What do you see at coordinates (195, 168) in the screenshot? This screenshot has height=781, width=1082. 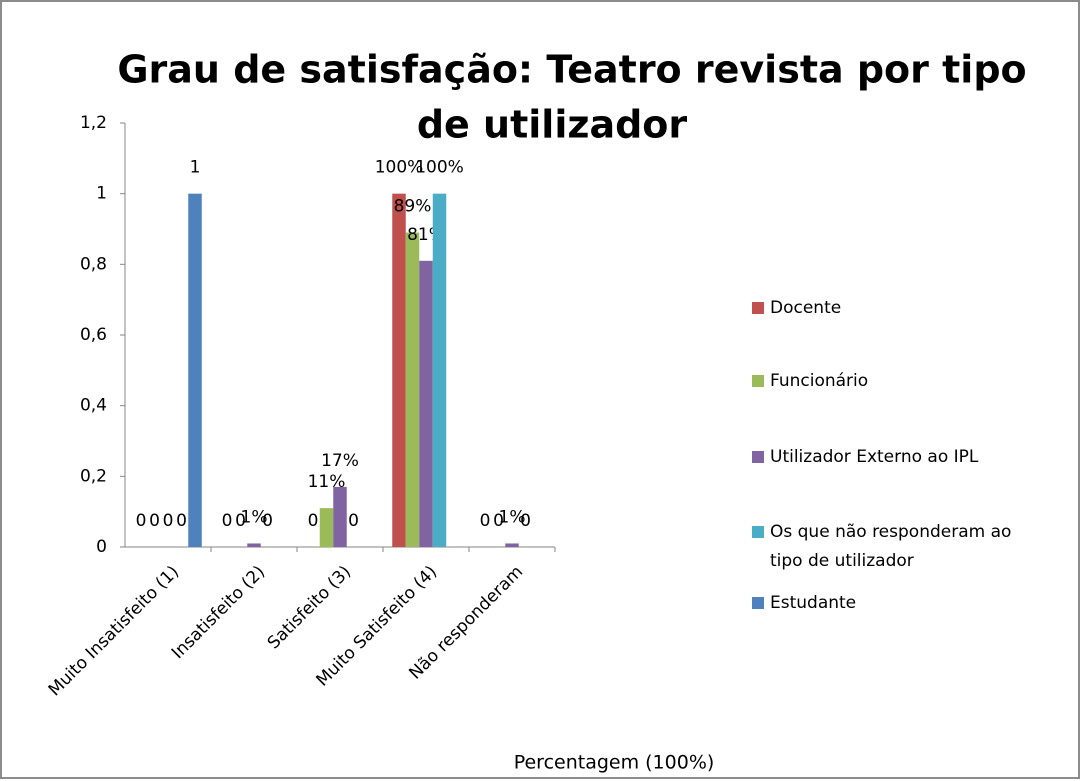 I see `data-label: 1` at bounding box center [195, 168].